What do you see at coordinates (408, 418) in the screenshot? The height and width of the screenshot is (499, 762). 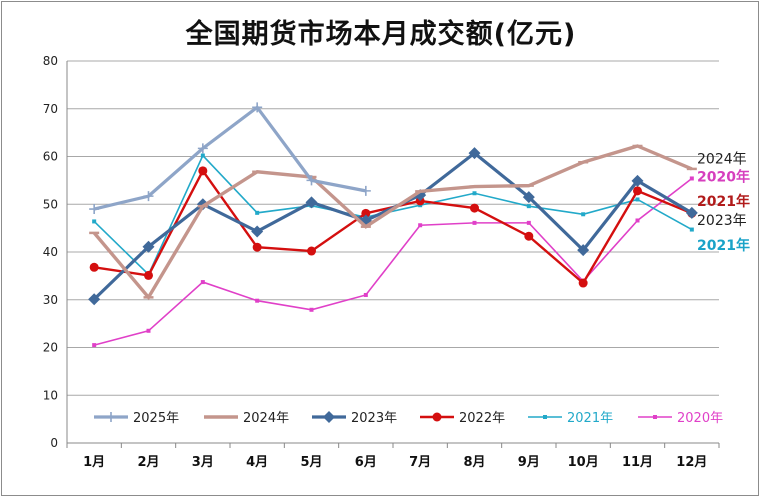 I see `legend: 2025年 2024年 2023年 2022年 2021年 2020年` at bounding box center [408, 418].